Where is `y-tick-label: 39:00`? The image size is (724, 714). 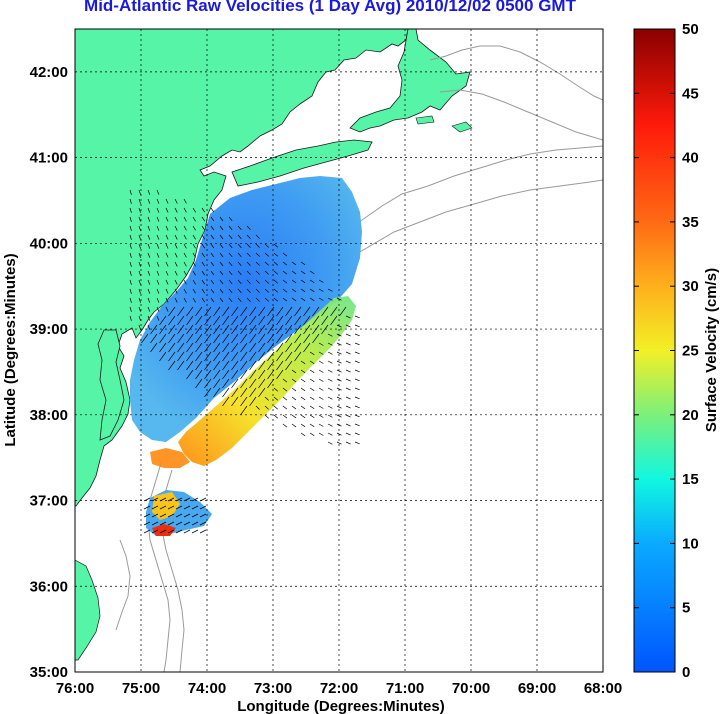
y-tick-label: 39:00 is located at coordinates (49, 329).